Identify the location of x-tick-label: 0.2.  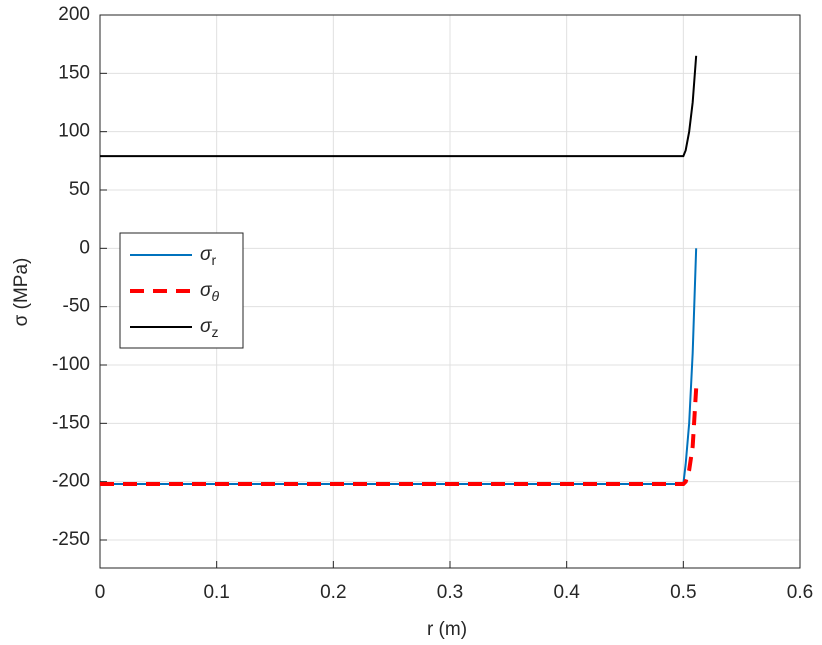
(333, 592).